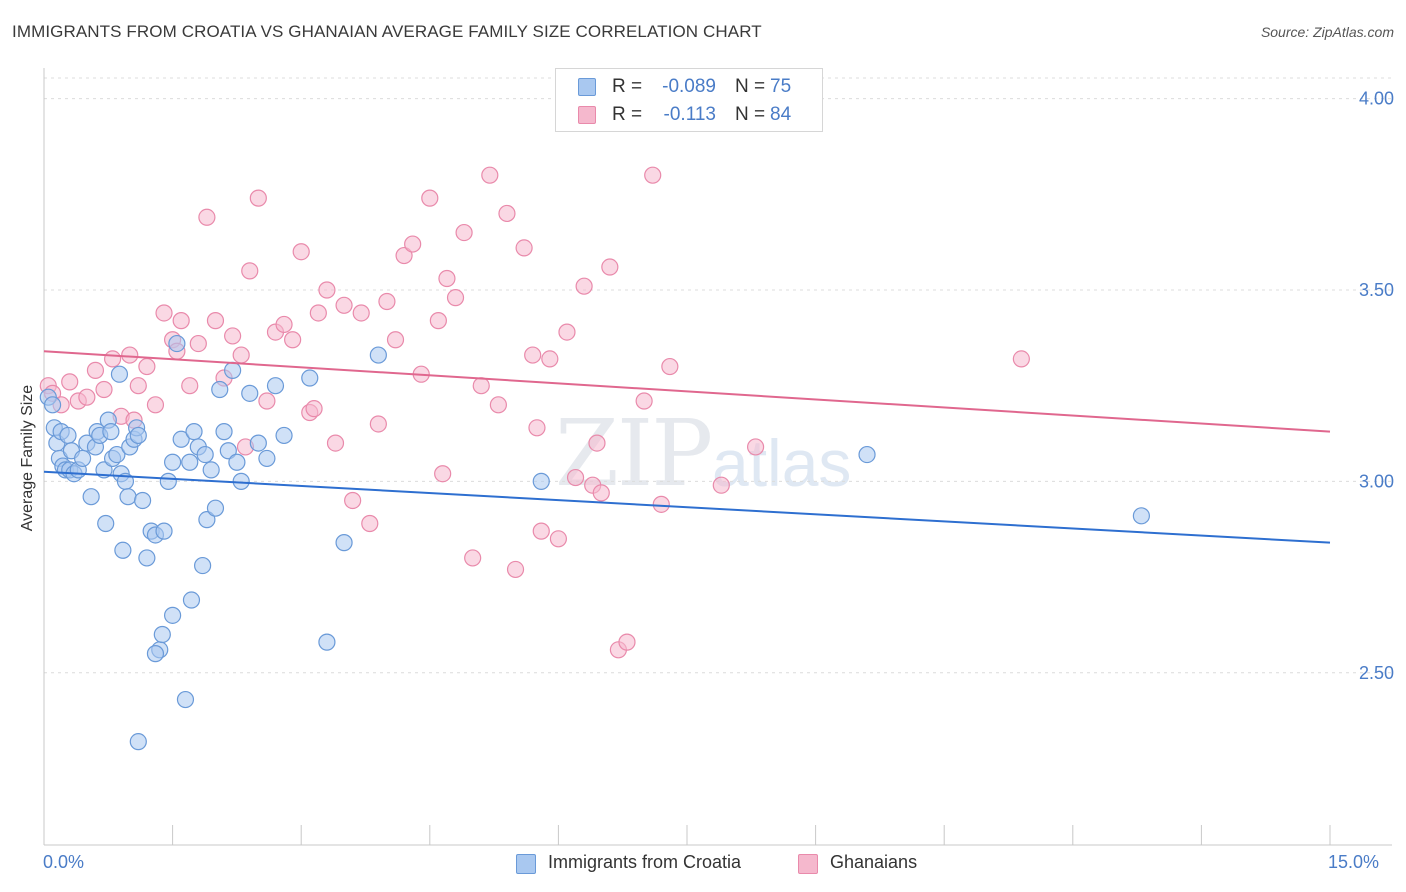  I want to click on legend-swatch-ghanaians, so click(587, 115).